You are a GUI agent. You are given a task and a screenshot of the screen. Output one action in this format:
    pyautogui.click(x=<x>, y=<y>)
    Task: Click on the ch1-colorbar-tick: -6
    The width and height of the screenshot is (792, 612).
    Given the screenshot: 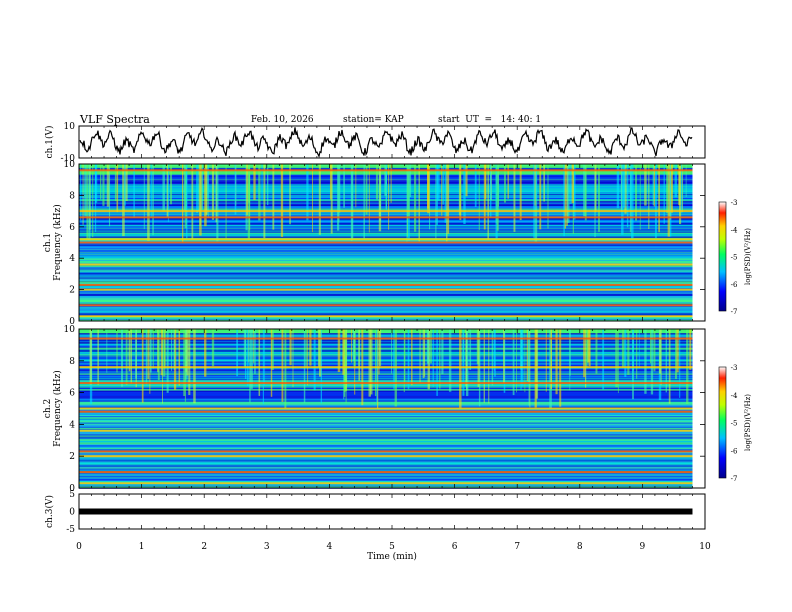 What is the action you would take?
    pyautogui.click(x=734, y=285)
    